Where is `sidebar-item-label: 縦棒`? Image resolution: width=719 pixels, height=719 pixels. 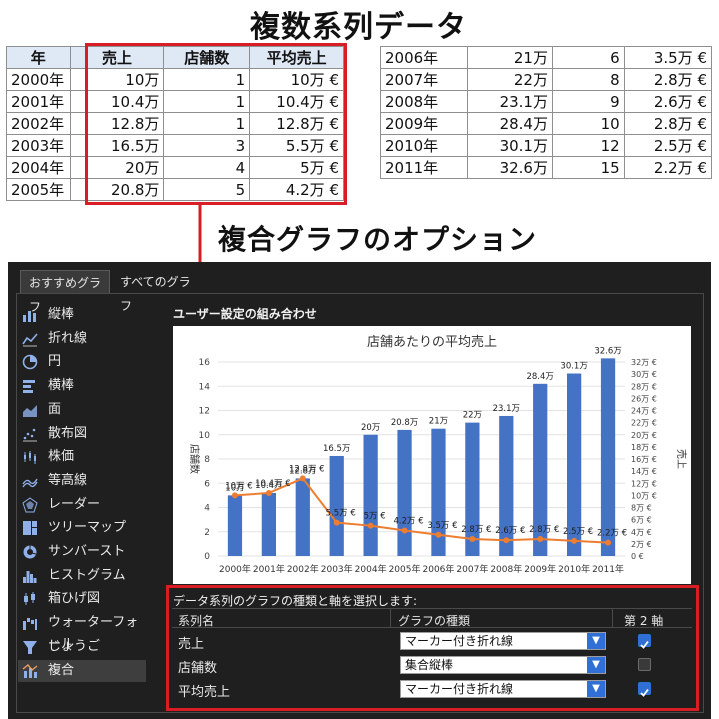
sidebar-item-label: 縦棒 is located at coordinates (61, 314).